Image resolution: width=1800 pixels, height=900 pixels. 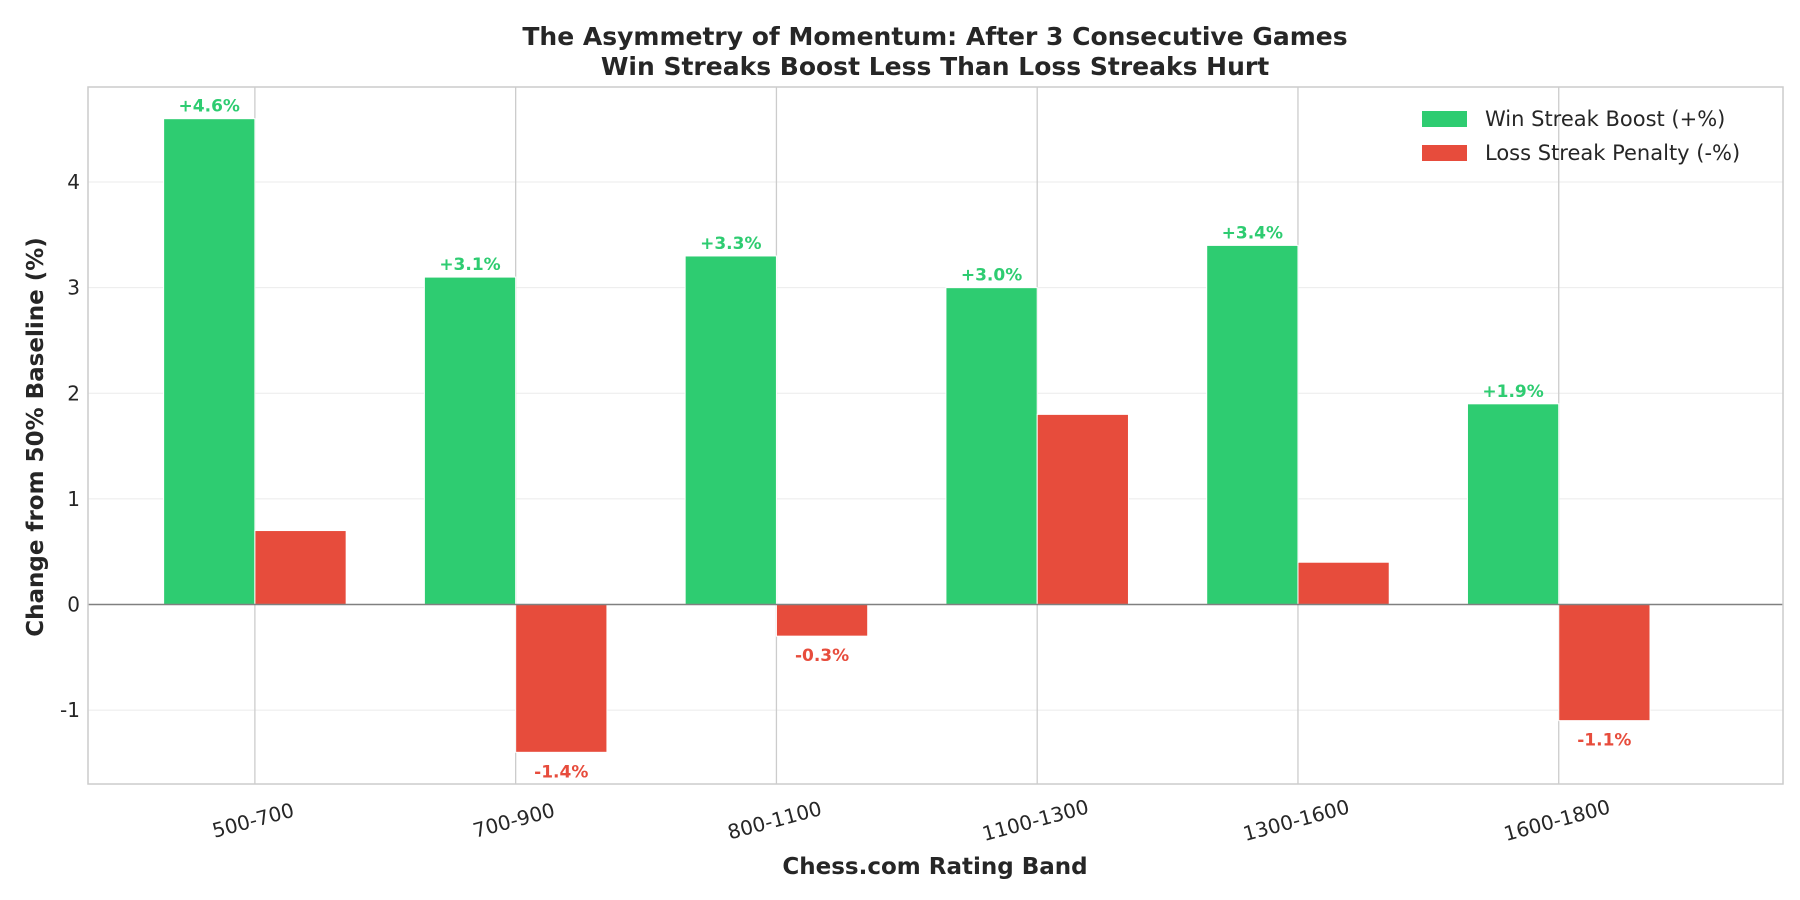 What do you see at coordinates (1612, 153) in the screenshot?
I see `legend-entry: Loss Streak Penalty (-%)` at bounding box center [1612, 153].